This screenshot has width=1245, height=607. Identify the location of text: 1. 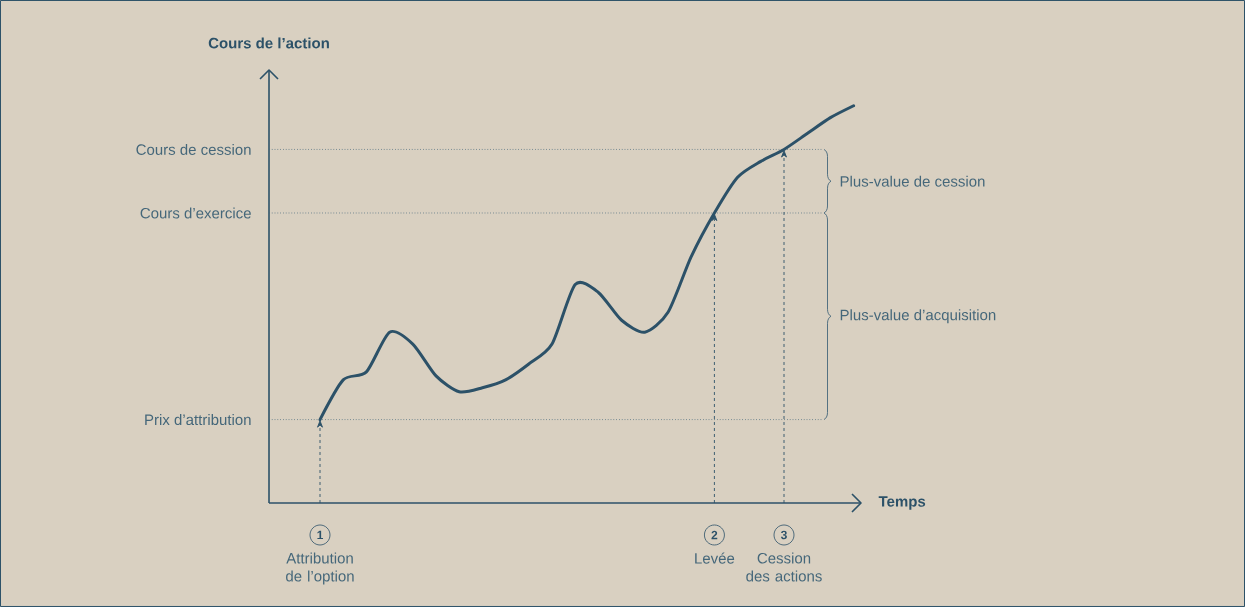
(320, 535).